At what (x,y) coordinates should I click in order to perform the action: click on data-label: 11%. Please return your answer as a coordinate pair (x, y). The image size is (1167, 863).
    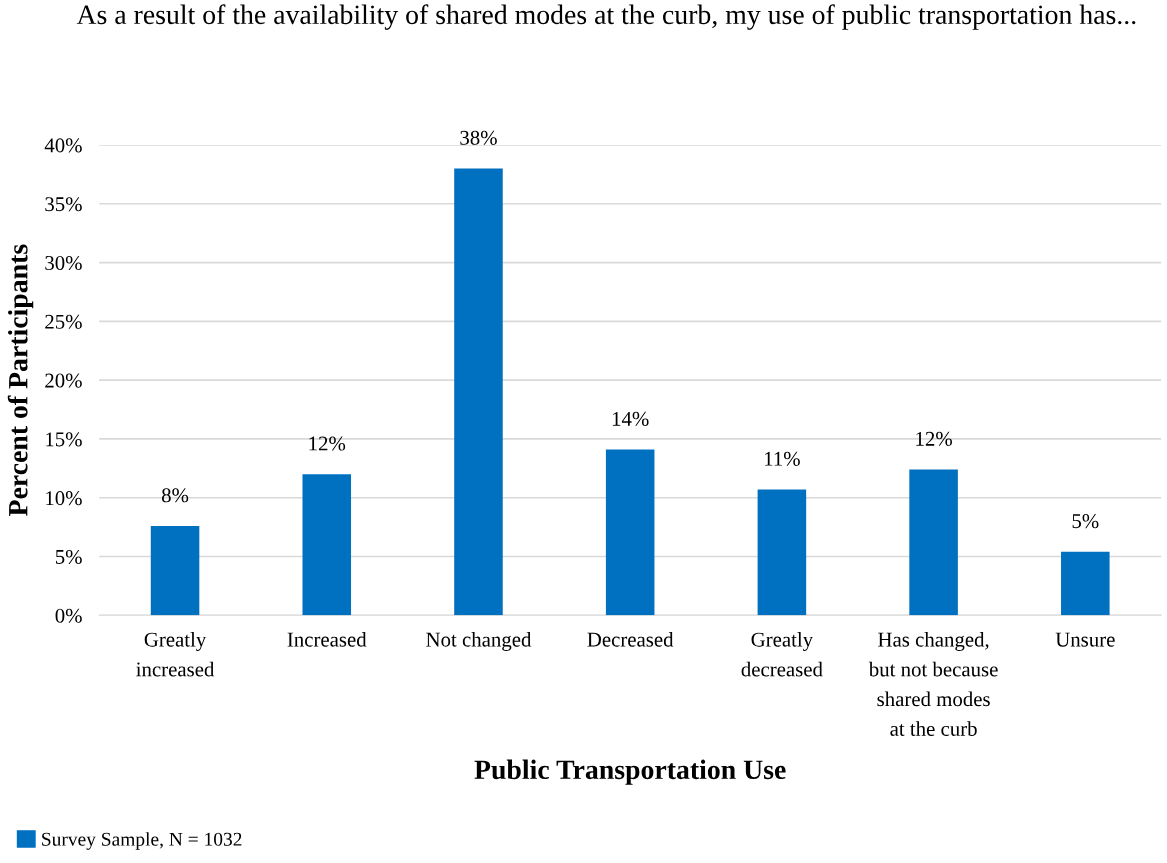
    Looking at the image, I should click on (782, 458).